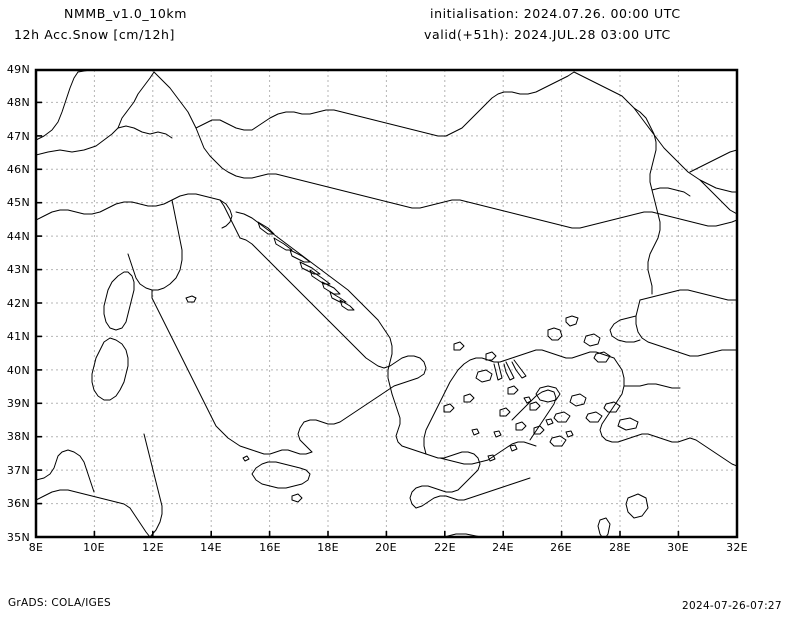  What do you see at coordinates (18, 169) in the screenshot?
I see `y-tick-label: 46N` at bounding box center [18, 169].